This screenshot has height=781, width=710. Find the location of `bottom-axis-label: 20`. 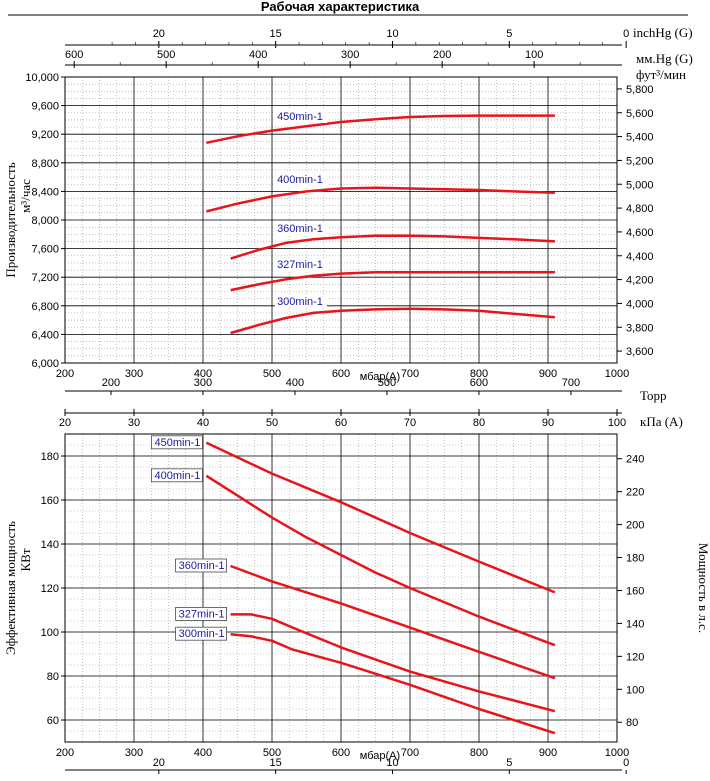

bottom-axis-label: 20 is located at coordinates (159, 763).